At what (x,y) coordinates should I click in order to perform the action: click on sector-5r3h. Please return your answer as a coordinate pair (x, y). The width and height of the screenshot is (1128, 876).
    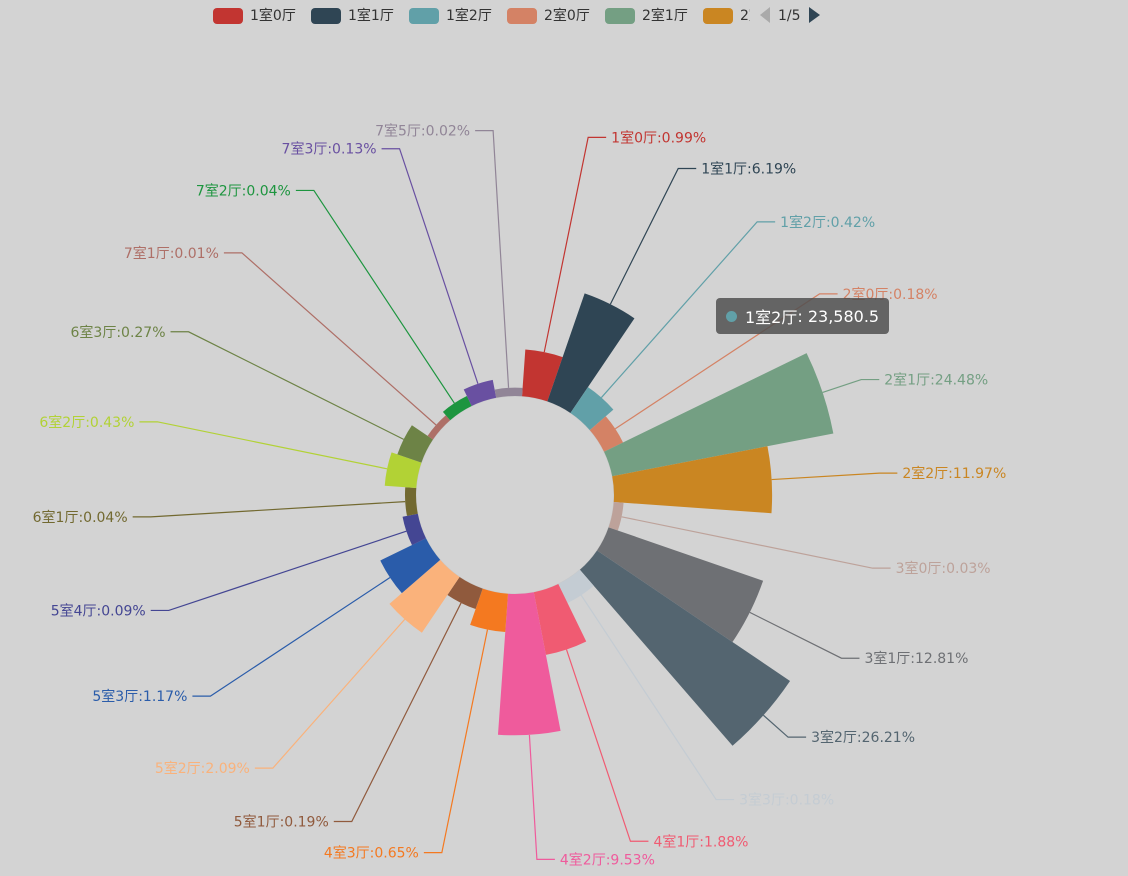
    Looking at the image, I should click on (410, 566).